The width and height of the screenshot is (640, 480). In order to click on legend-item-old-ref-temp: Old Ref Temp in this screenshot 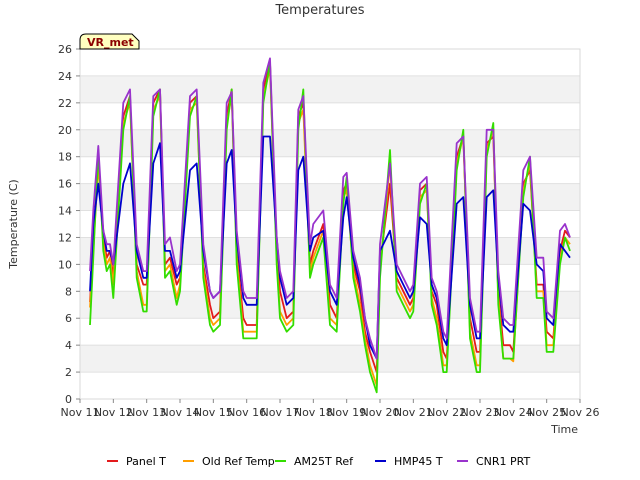, I will do `click(229, 461)`.